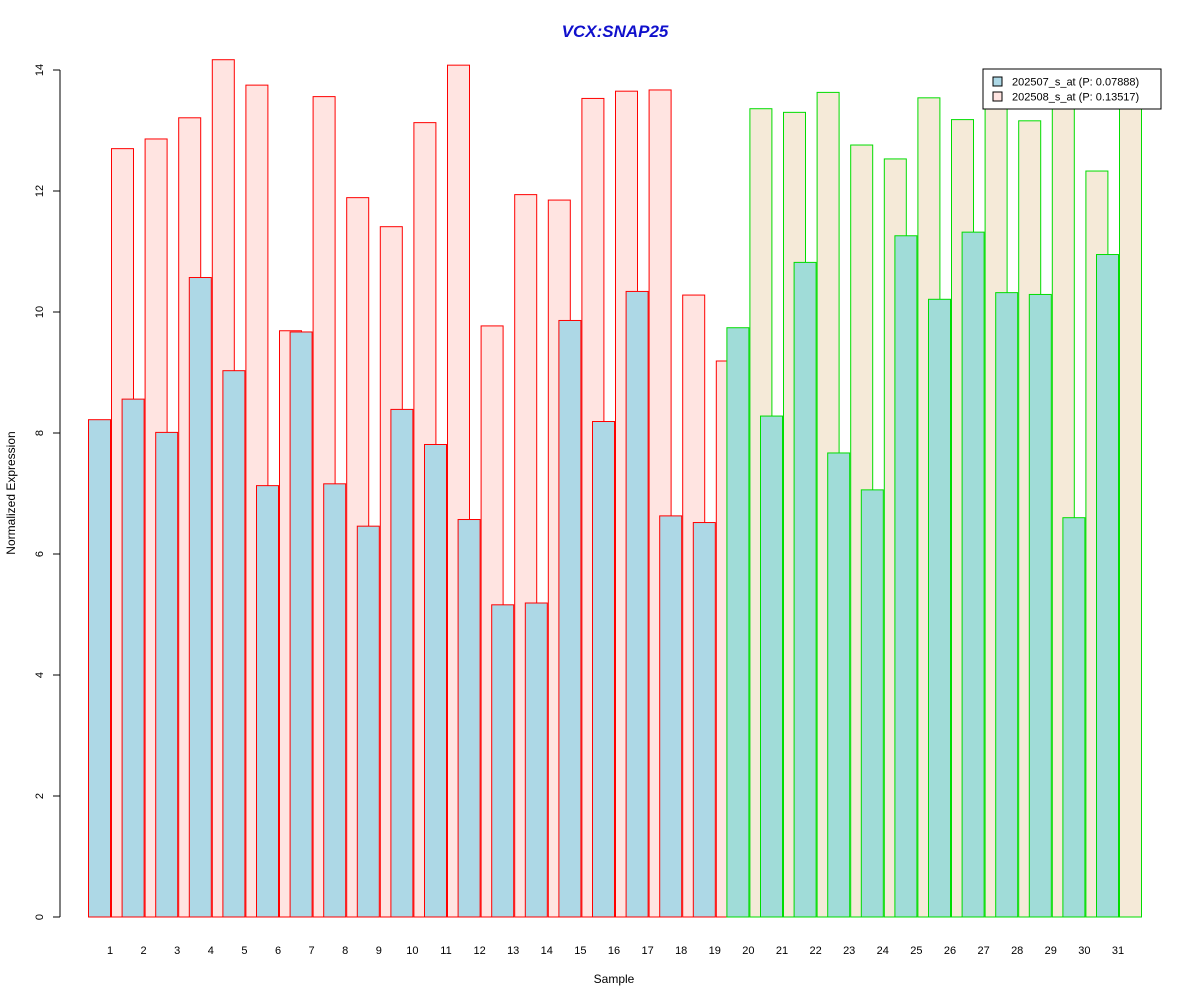  Describe the element at coordinates (513, 951) in the screenshot. I see `x-tick-label: 13` at that location.